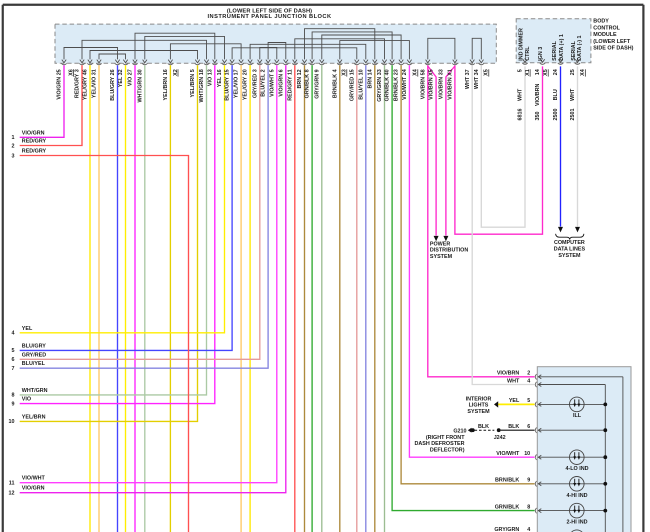 The image size is (650, 532). What do you see at coordinates (479, 406) in the screenshot?
I see `svg-text: LIGHTS` at bounding box center [479, 406].